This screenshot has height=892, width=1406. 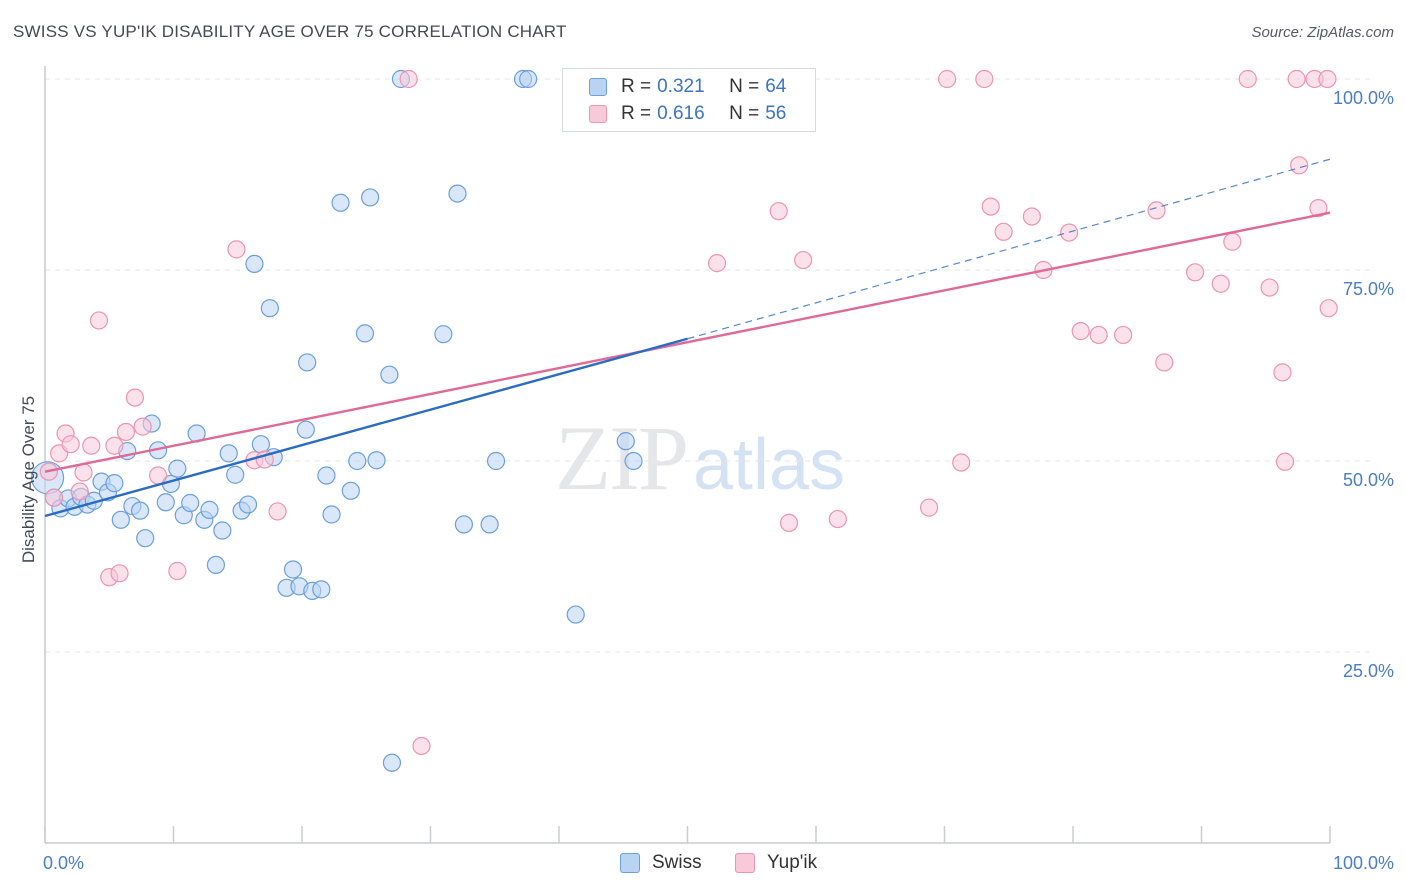 What do you see at coordinates (744, 86) in the screenshot?
I see `swiss-n-label: N =` at bounding box center [744, 86].